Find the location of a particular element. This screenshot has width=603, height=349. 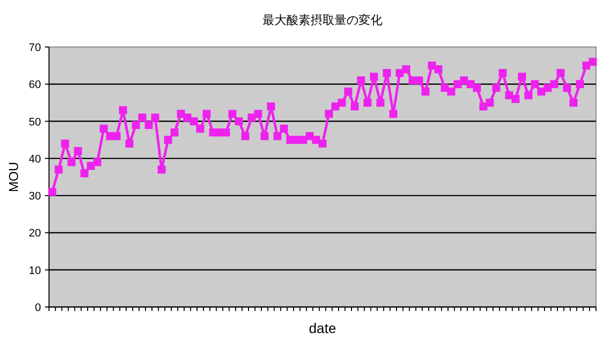

y-tick-label: 0 is located at coordinates (37, 308).